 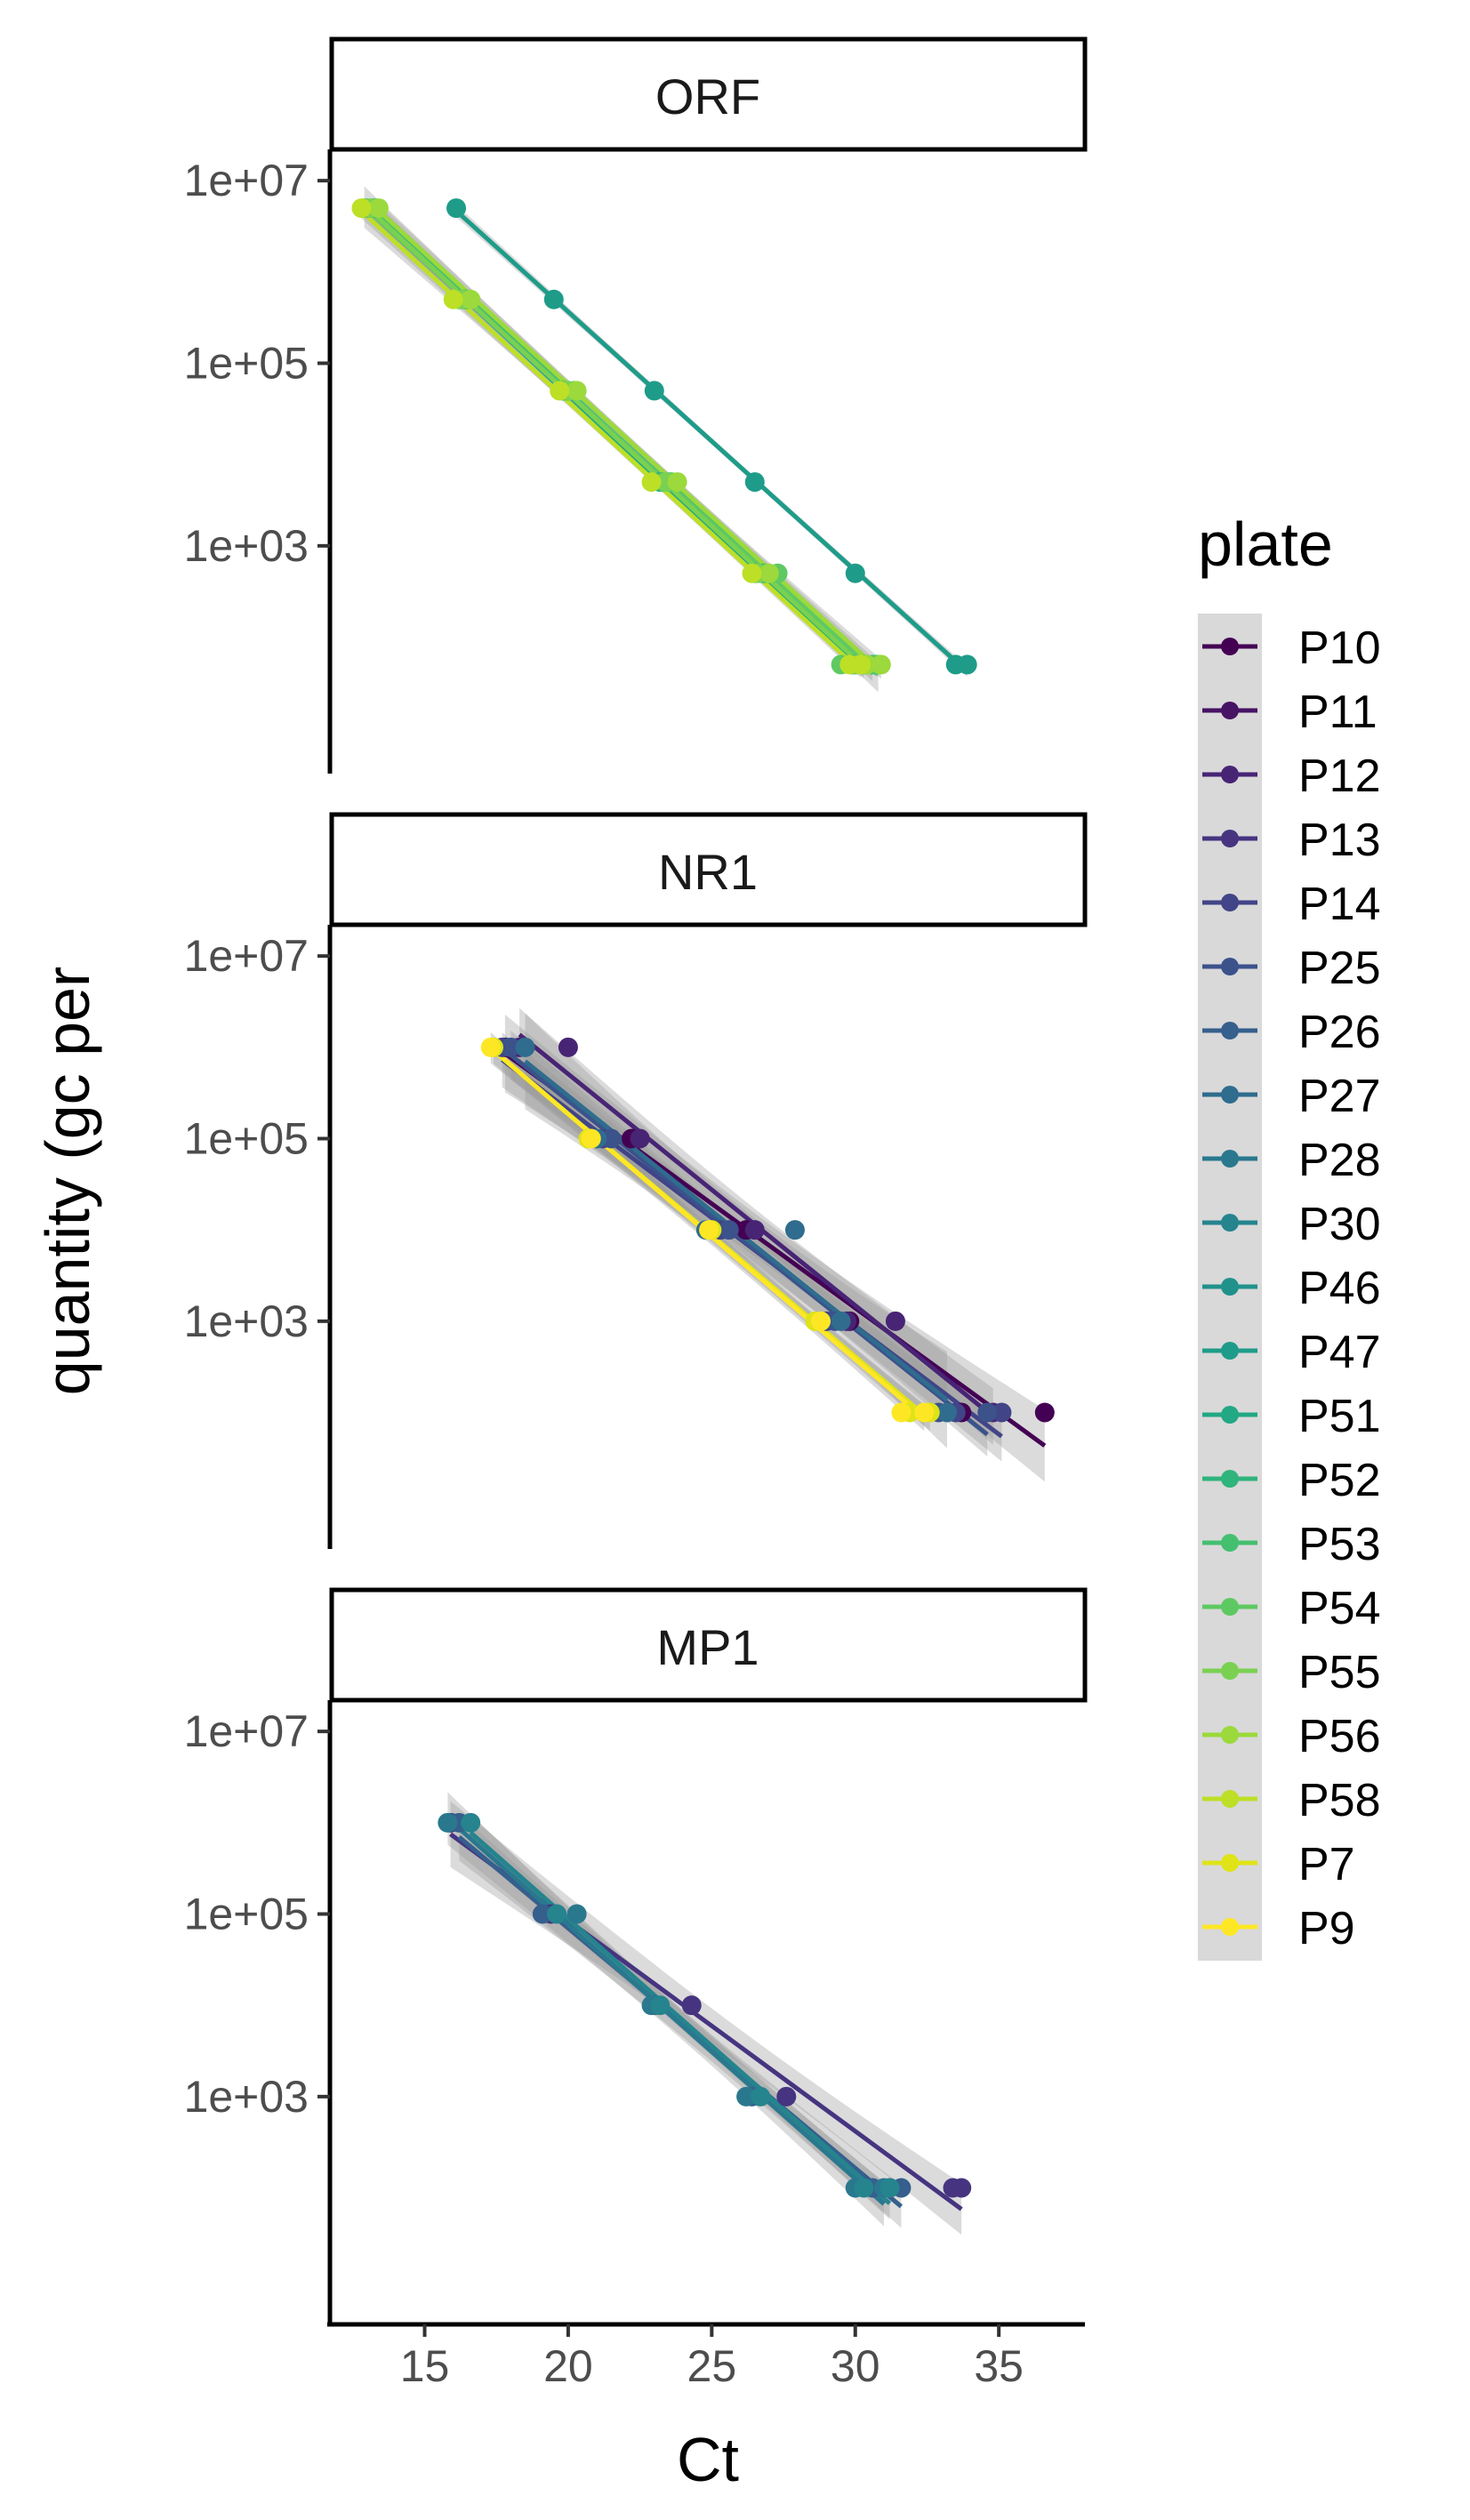 What do you see at coordinates (1339, 1480) in the screenshot?
I see `legend-item-label: P52` at bounding box center [1339, 1480].